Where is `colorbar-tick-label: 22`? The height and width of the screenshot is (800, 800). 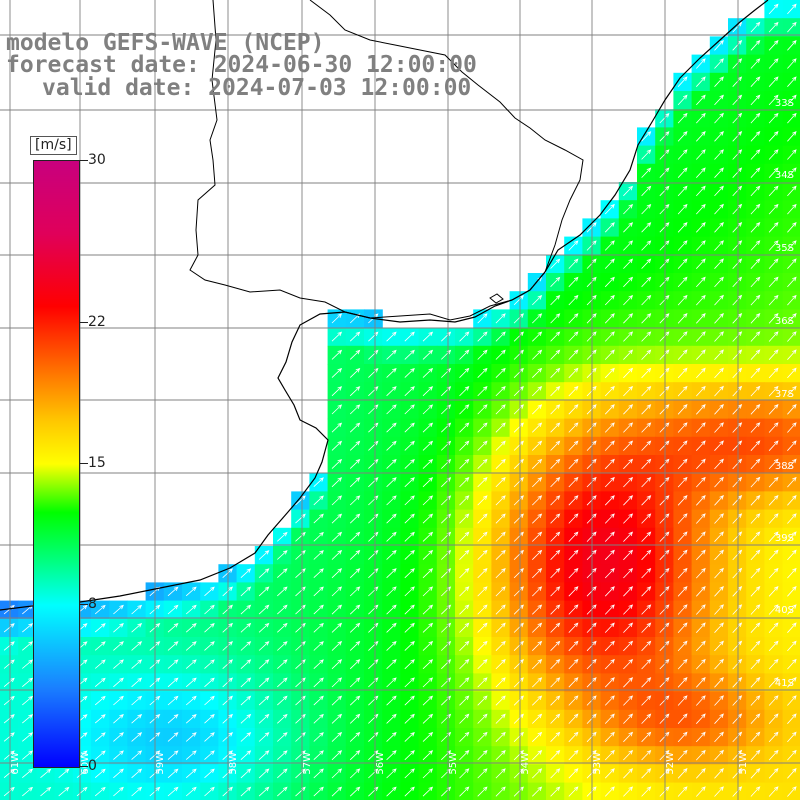 colorbar-tick-label: 22 is located at coordinates (97, 321).